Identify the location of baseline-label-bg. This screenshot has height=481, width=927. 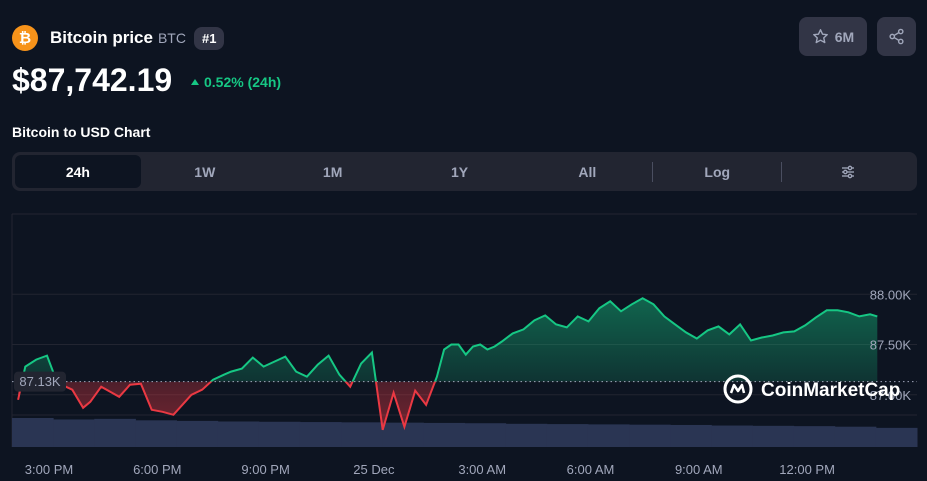
(40, 381).